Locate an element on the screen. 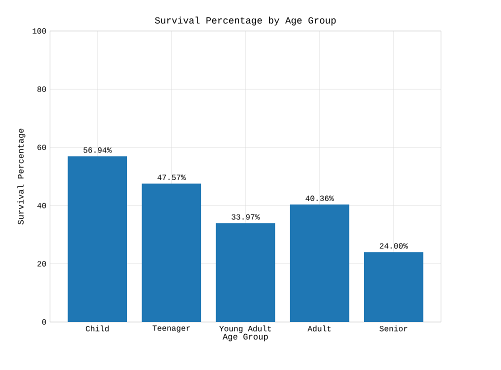 This screenshot has width=501, height=370. y-axis-title: Survival Percentage is located at coordinates (21, 176).